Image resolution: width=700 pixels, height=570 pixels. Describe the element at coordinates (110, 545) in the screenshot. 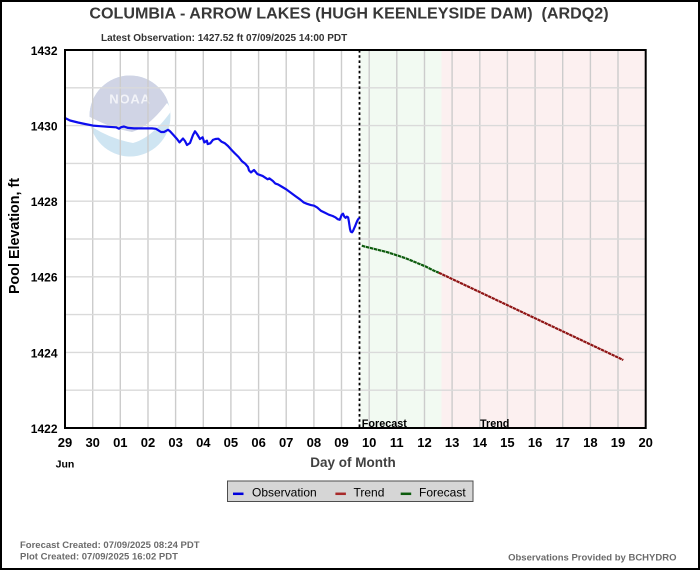

I see `svg-text:Forecast Created: 07/09/2025 0: Forecast Created: 07/09/2025 08:24 PDT` at that location.